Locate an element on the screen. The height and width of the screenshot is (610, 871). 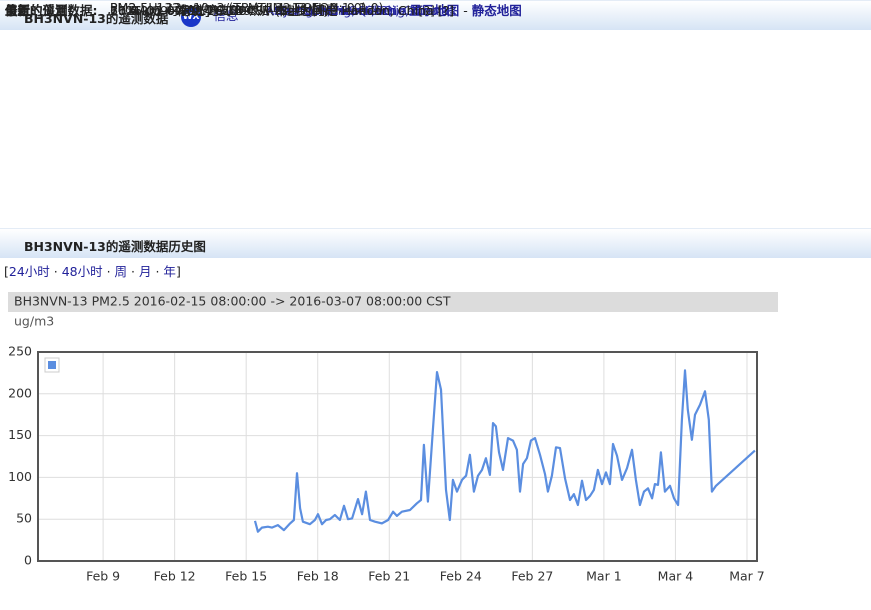
legend-swatch is located at coordinates (52, 365).